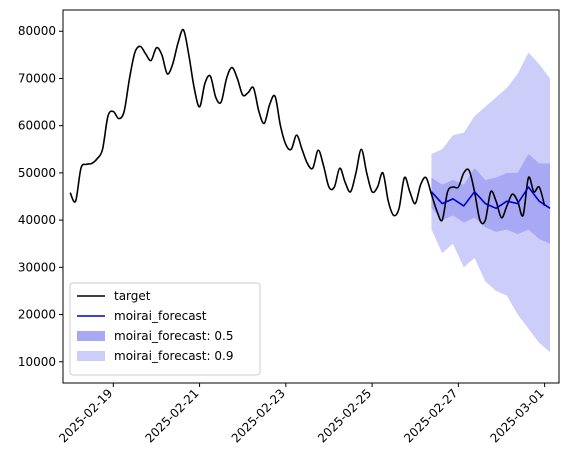  What do you see at coordinates (37, 362) in the screenshot?
I see `y-tick-label: 10000` at bounding box center [37, 362].